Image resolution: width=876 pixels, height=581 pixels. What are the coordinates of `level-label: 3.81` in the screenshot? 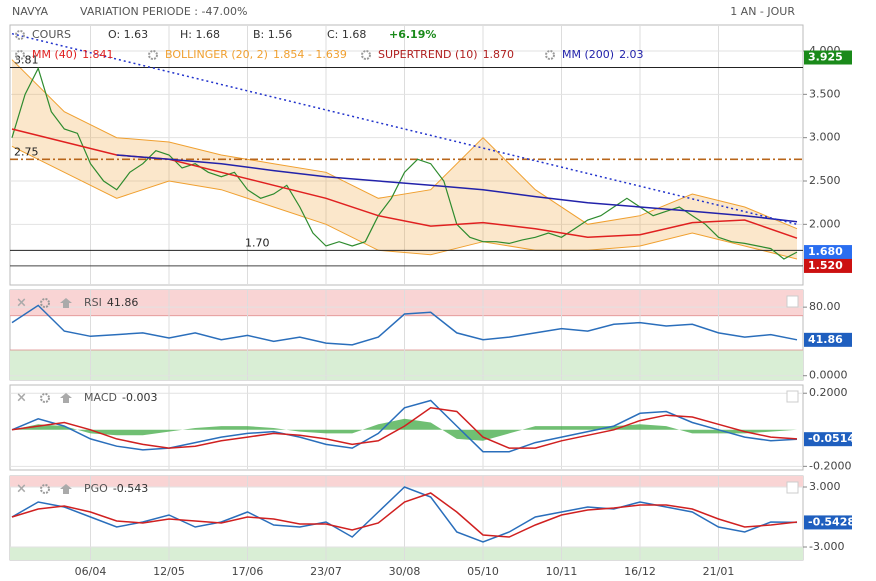 It's located at (26, 59).